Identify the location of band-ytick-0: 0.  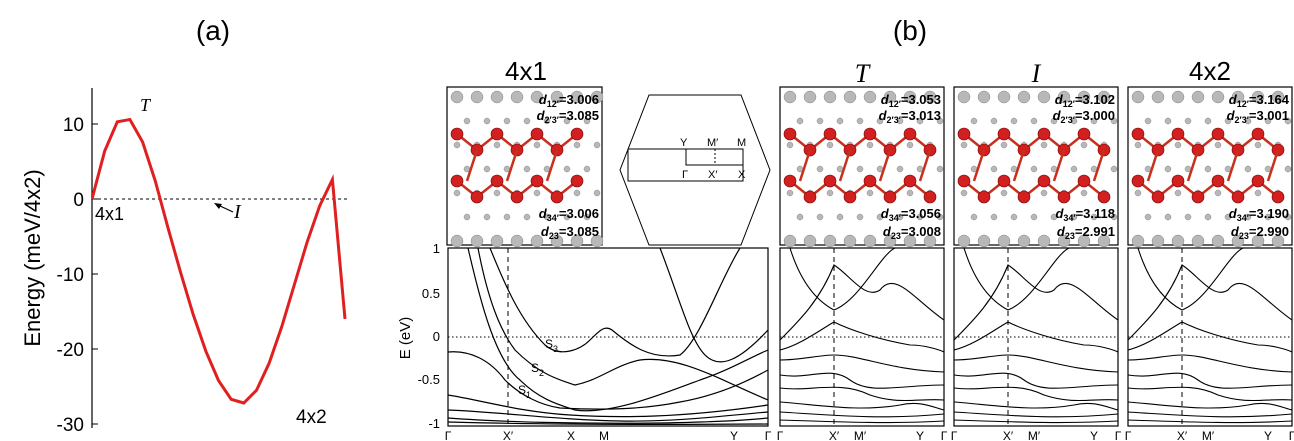
(436, 336).